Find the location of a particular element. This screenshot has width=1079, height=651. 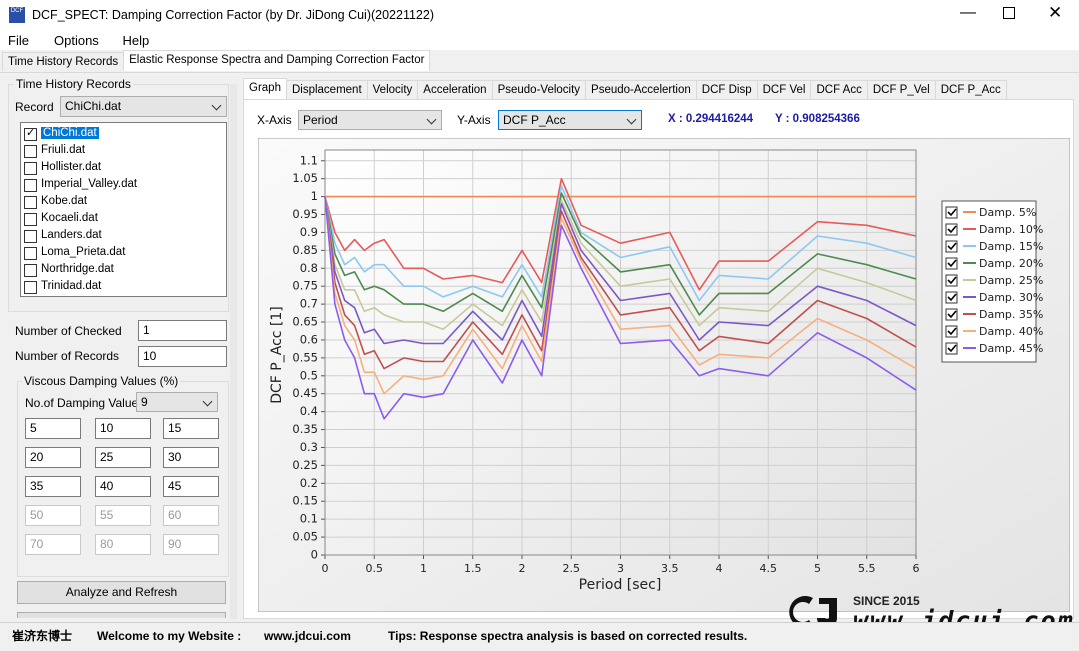

checked-field: 1 is located at coordinates (182, 330).